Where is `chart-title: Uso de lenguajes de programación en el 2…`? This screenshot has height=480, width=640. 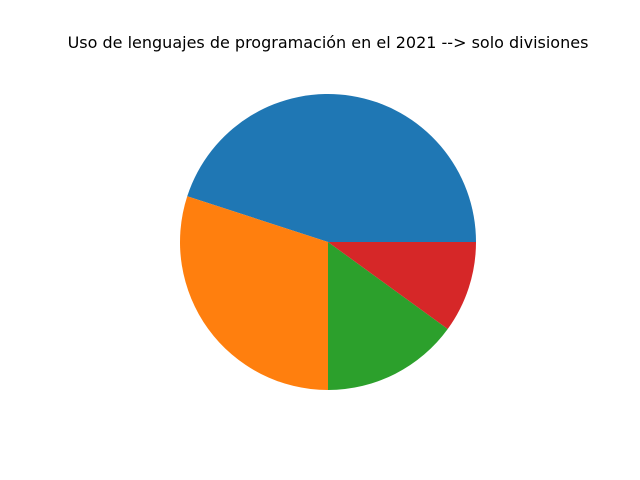 chart-title: Uso de lenguajes de programación en el 2… is located at coordinates (328, 42).